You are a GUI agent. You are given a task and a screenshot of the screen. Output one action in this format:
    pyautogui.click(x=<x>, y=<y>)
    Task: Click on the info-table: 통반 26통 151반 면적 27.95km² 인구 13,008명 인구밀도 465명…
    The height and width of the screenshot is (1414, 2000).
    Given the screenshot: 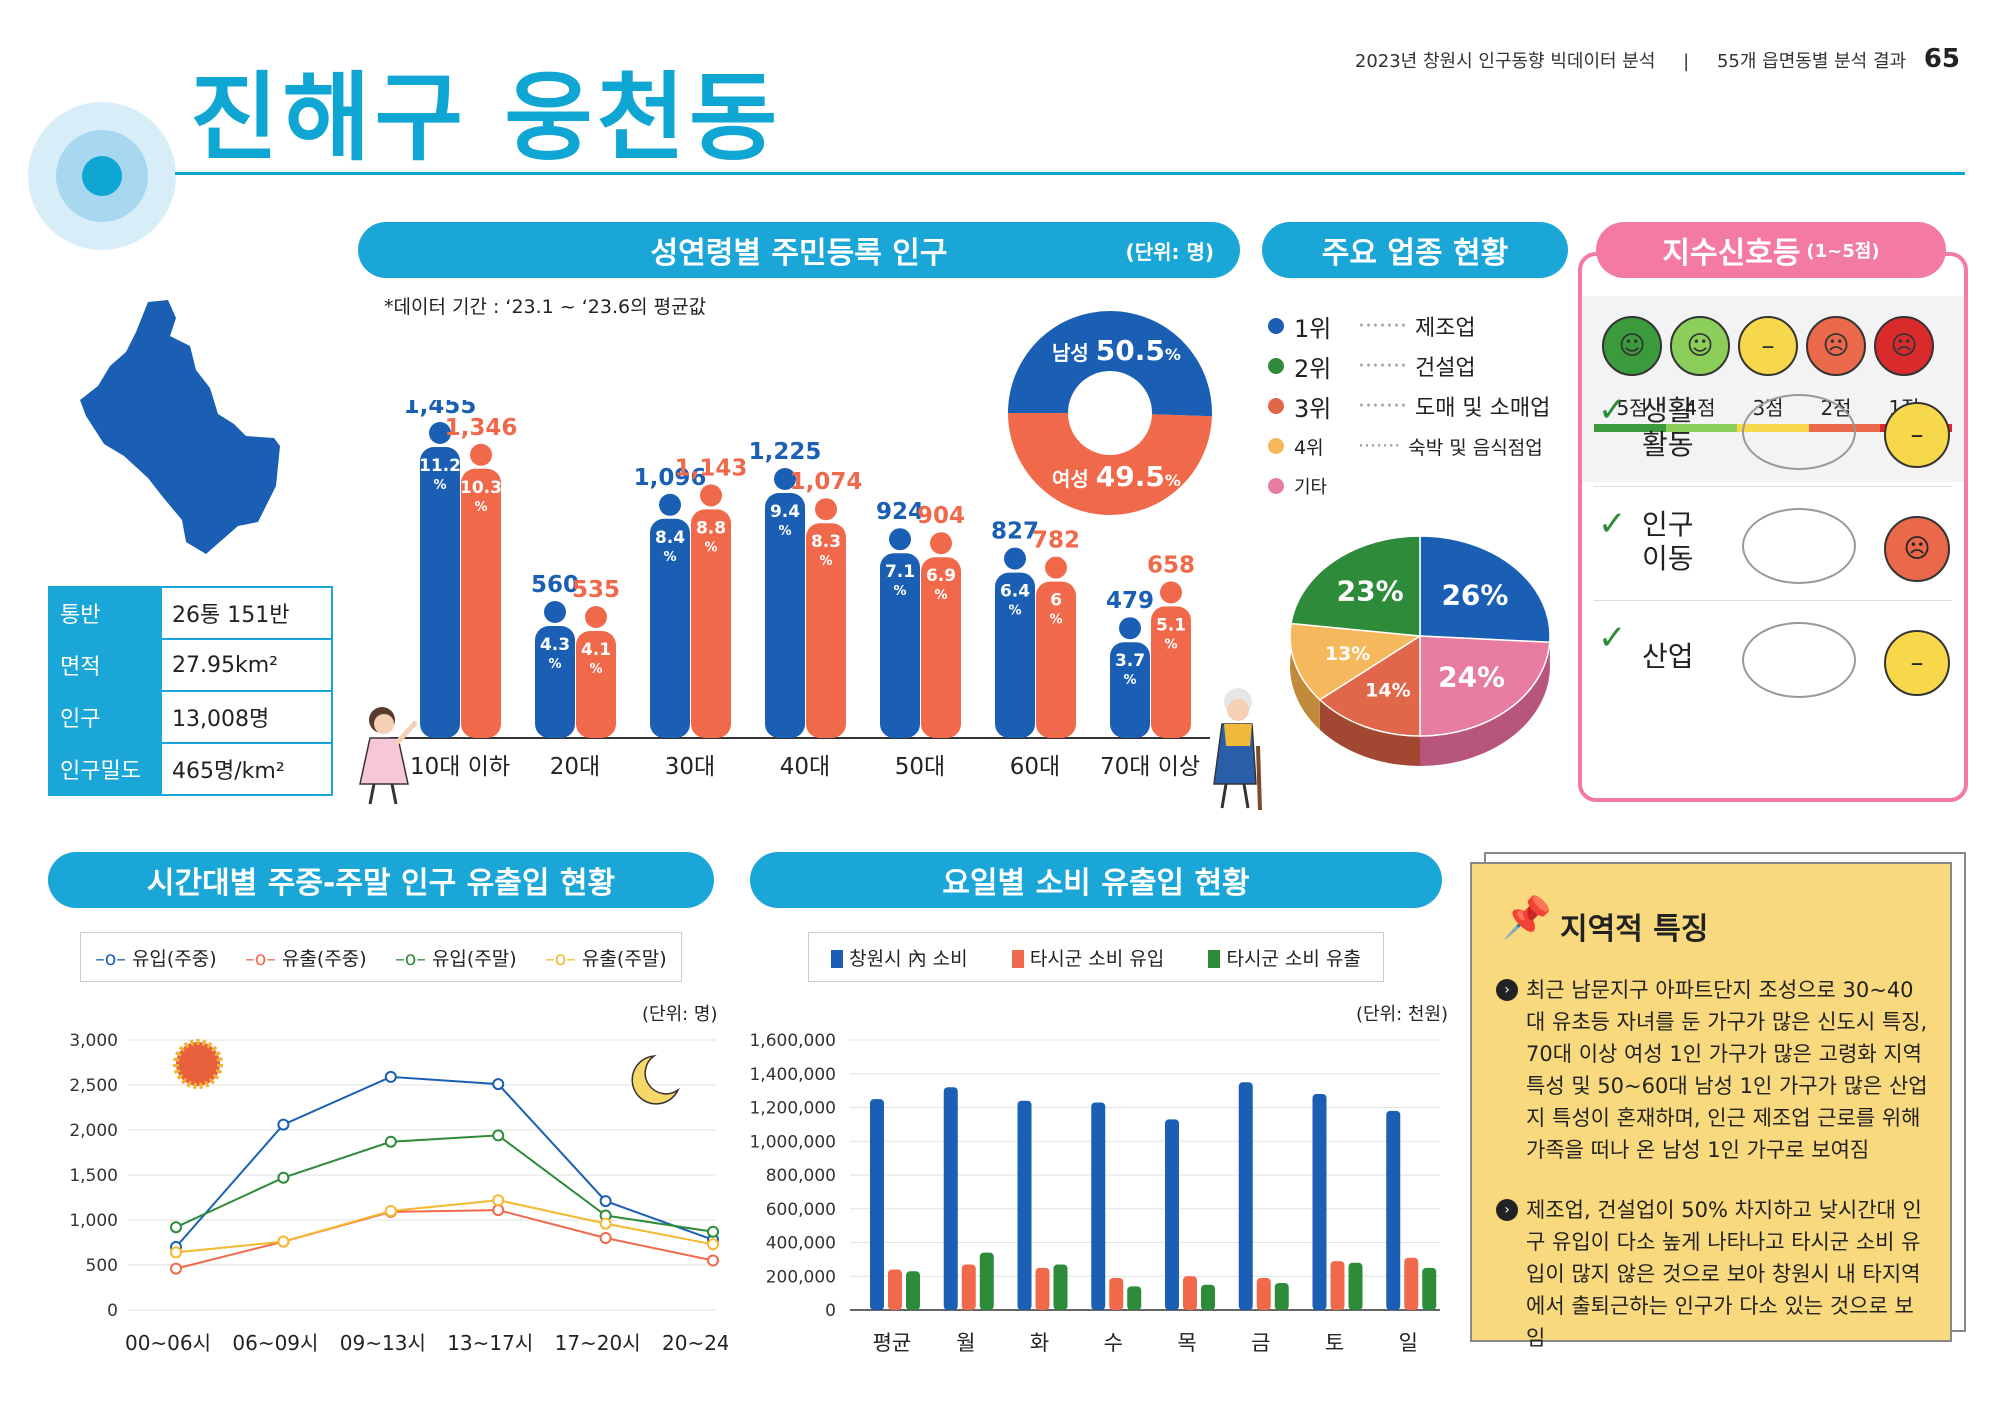 What is the action you would take?
    pyautogui.click(x=190, y=691)
    